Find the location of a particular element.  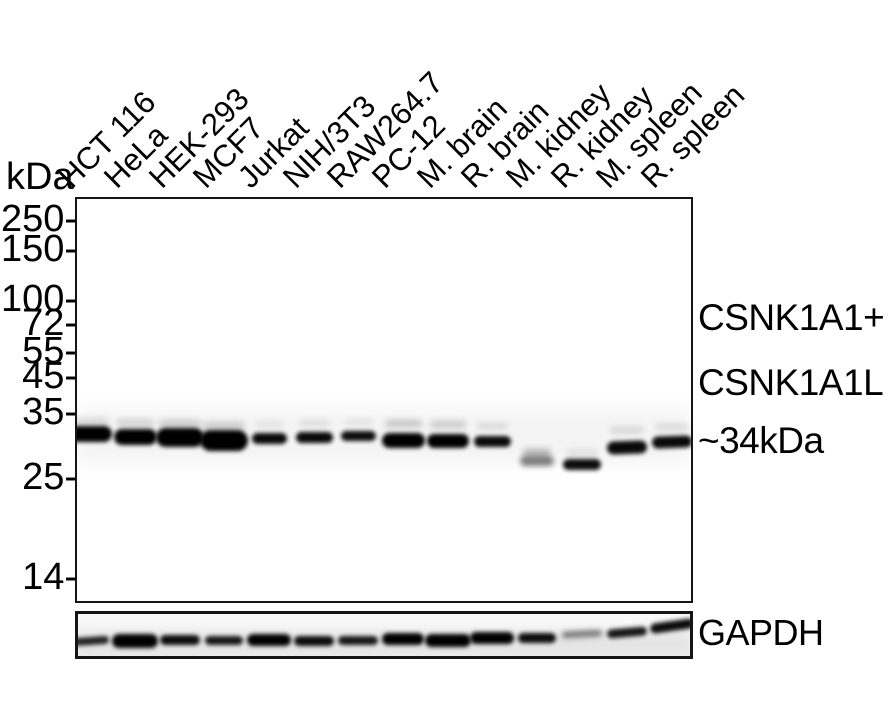

mw-marker-label: 45- is located at coordinates (49, 376).